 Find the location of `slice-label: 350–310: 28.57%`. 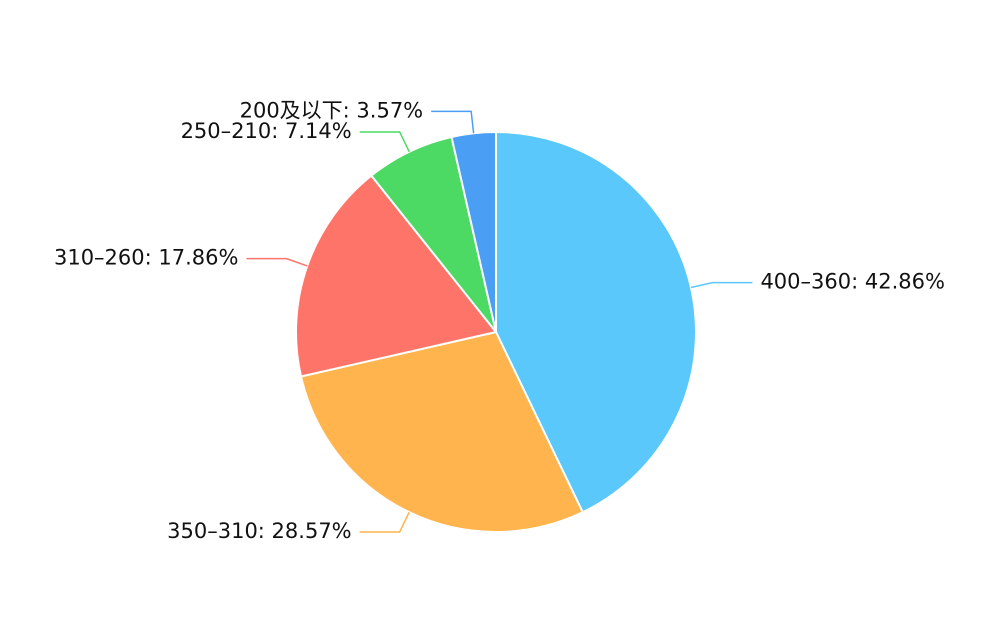

slice-label: 350–310: 28.57% is located at coordinates (259, 531).